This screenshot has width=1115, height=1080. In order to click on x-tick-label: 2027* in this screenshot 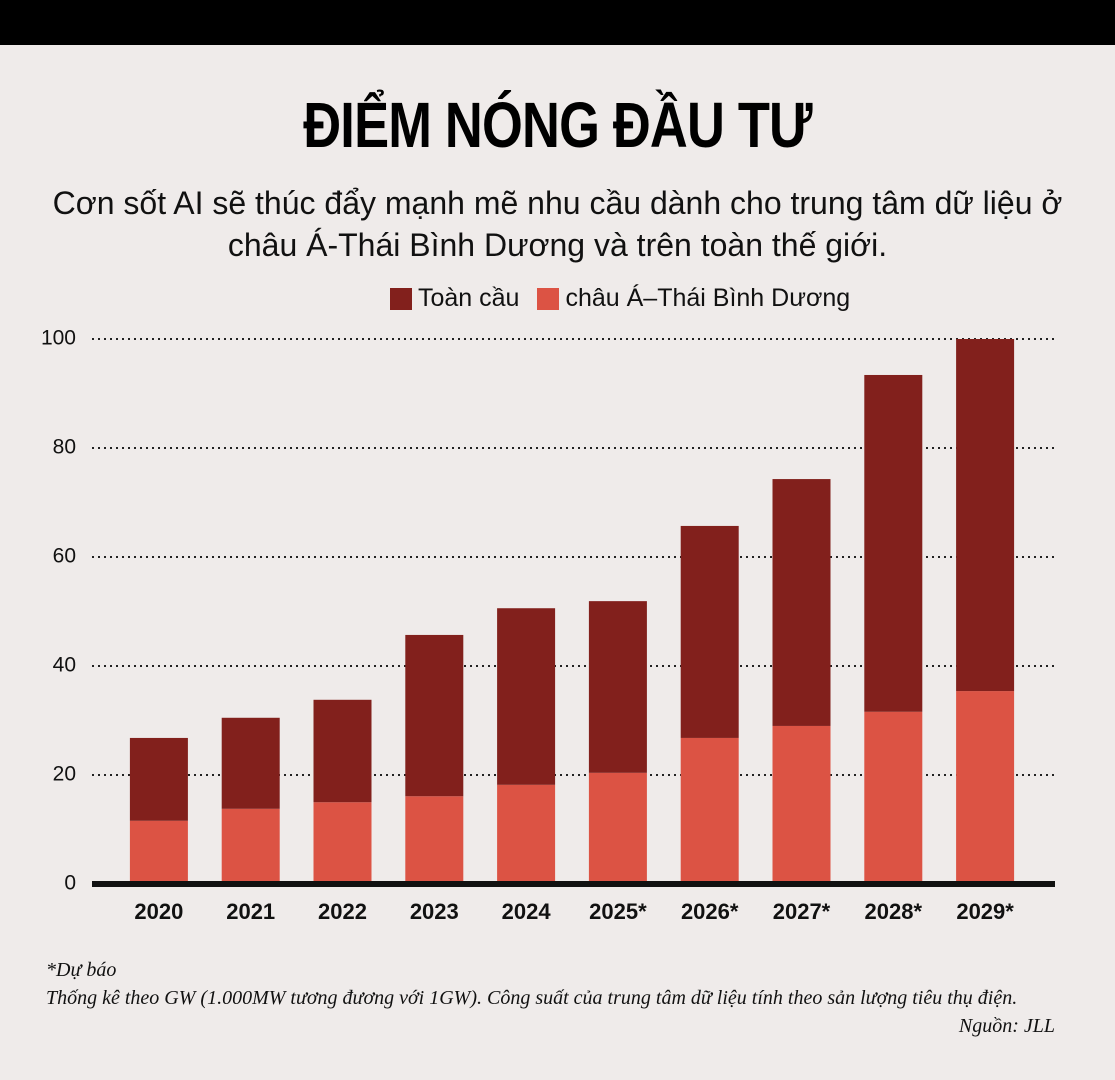, I will do `click(802, 911)`.